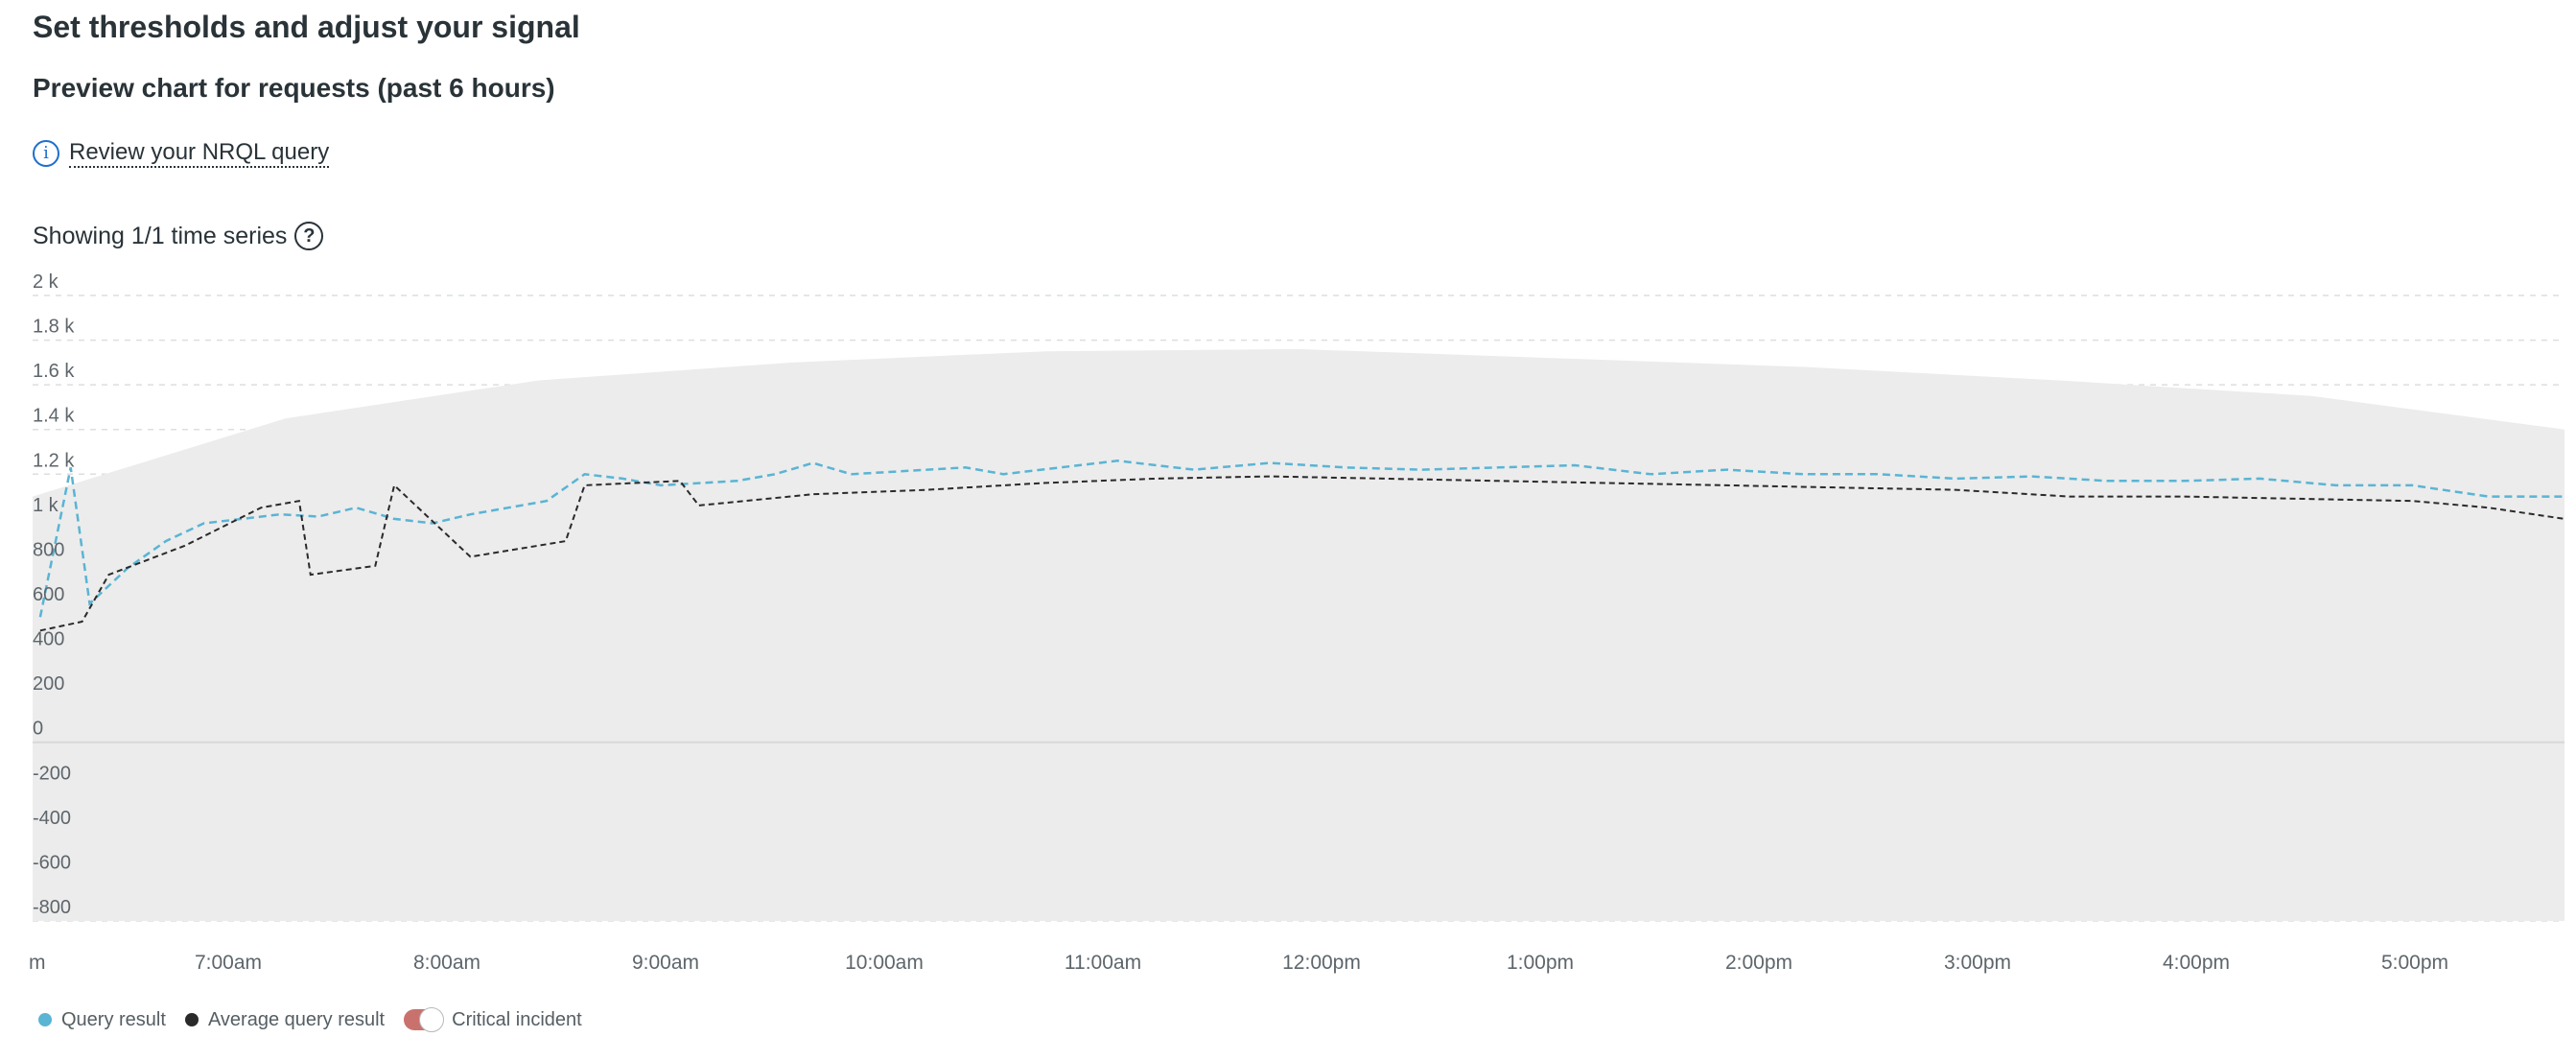 The image size is (2576, 1061). What do you see at coordinates (52, 818) in the screenshot?
I see `y-tick-label: -400` at bounding box center [52, 818].